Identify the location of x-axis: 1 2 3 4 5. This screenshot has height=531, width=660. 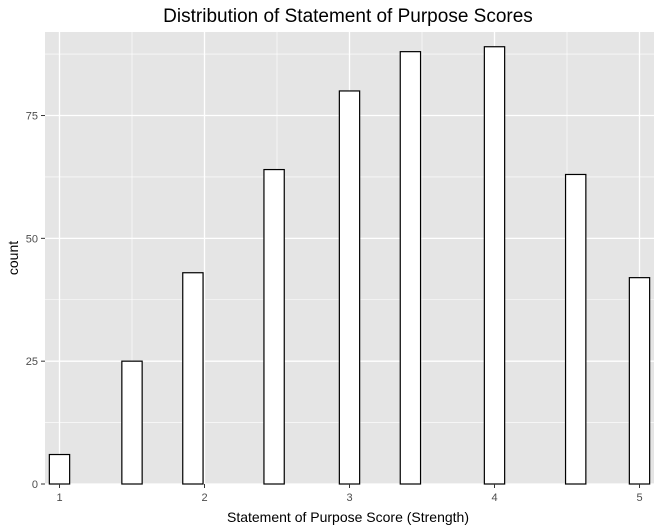
(349, 494).